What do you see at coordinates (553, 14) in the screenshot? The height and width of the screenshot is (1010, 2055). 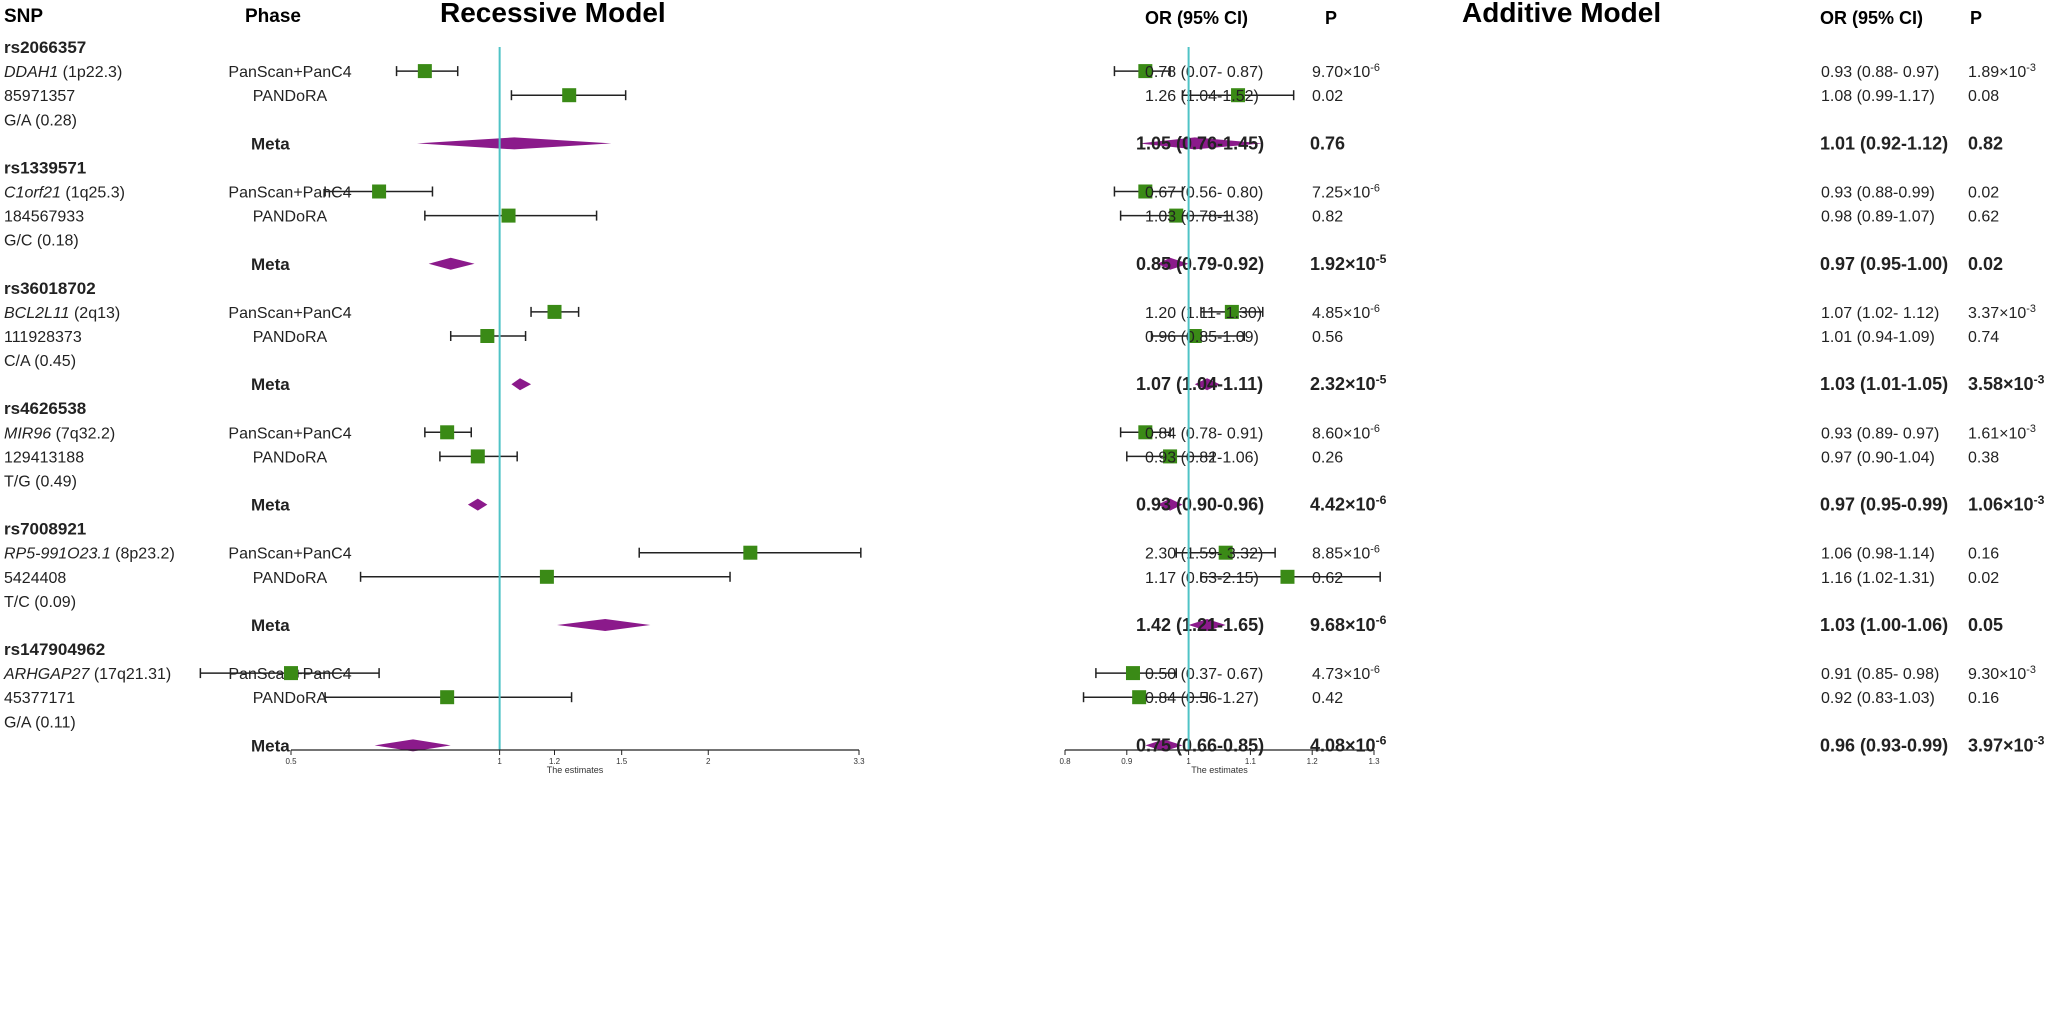 I see `header-recessive-title: Recessive Model` at bounding box center [553, 14].